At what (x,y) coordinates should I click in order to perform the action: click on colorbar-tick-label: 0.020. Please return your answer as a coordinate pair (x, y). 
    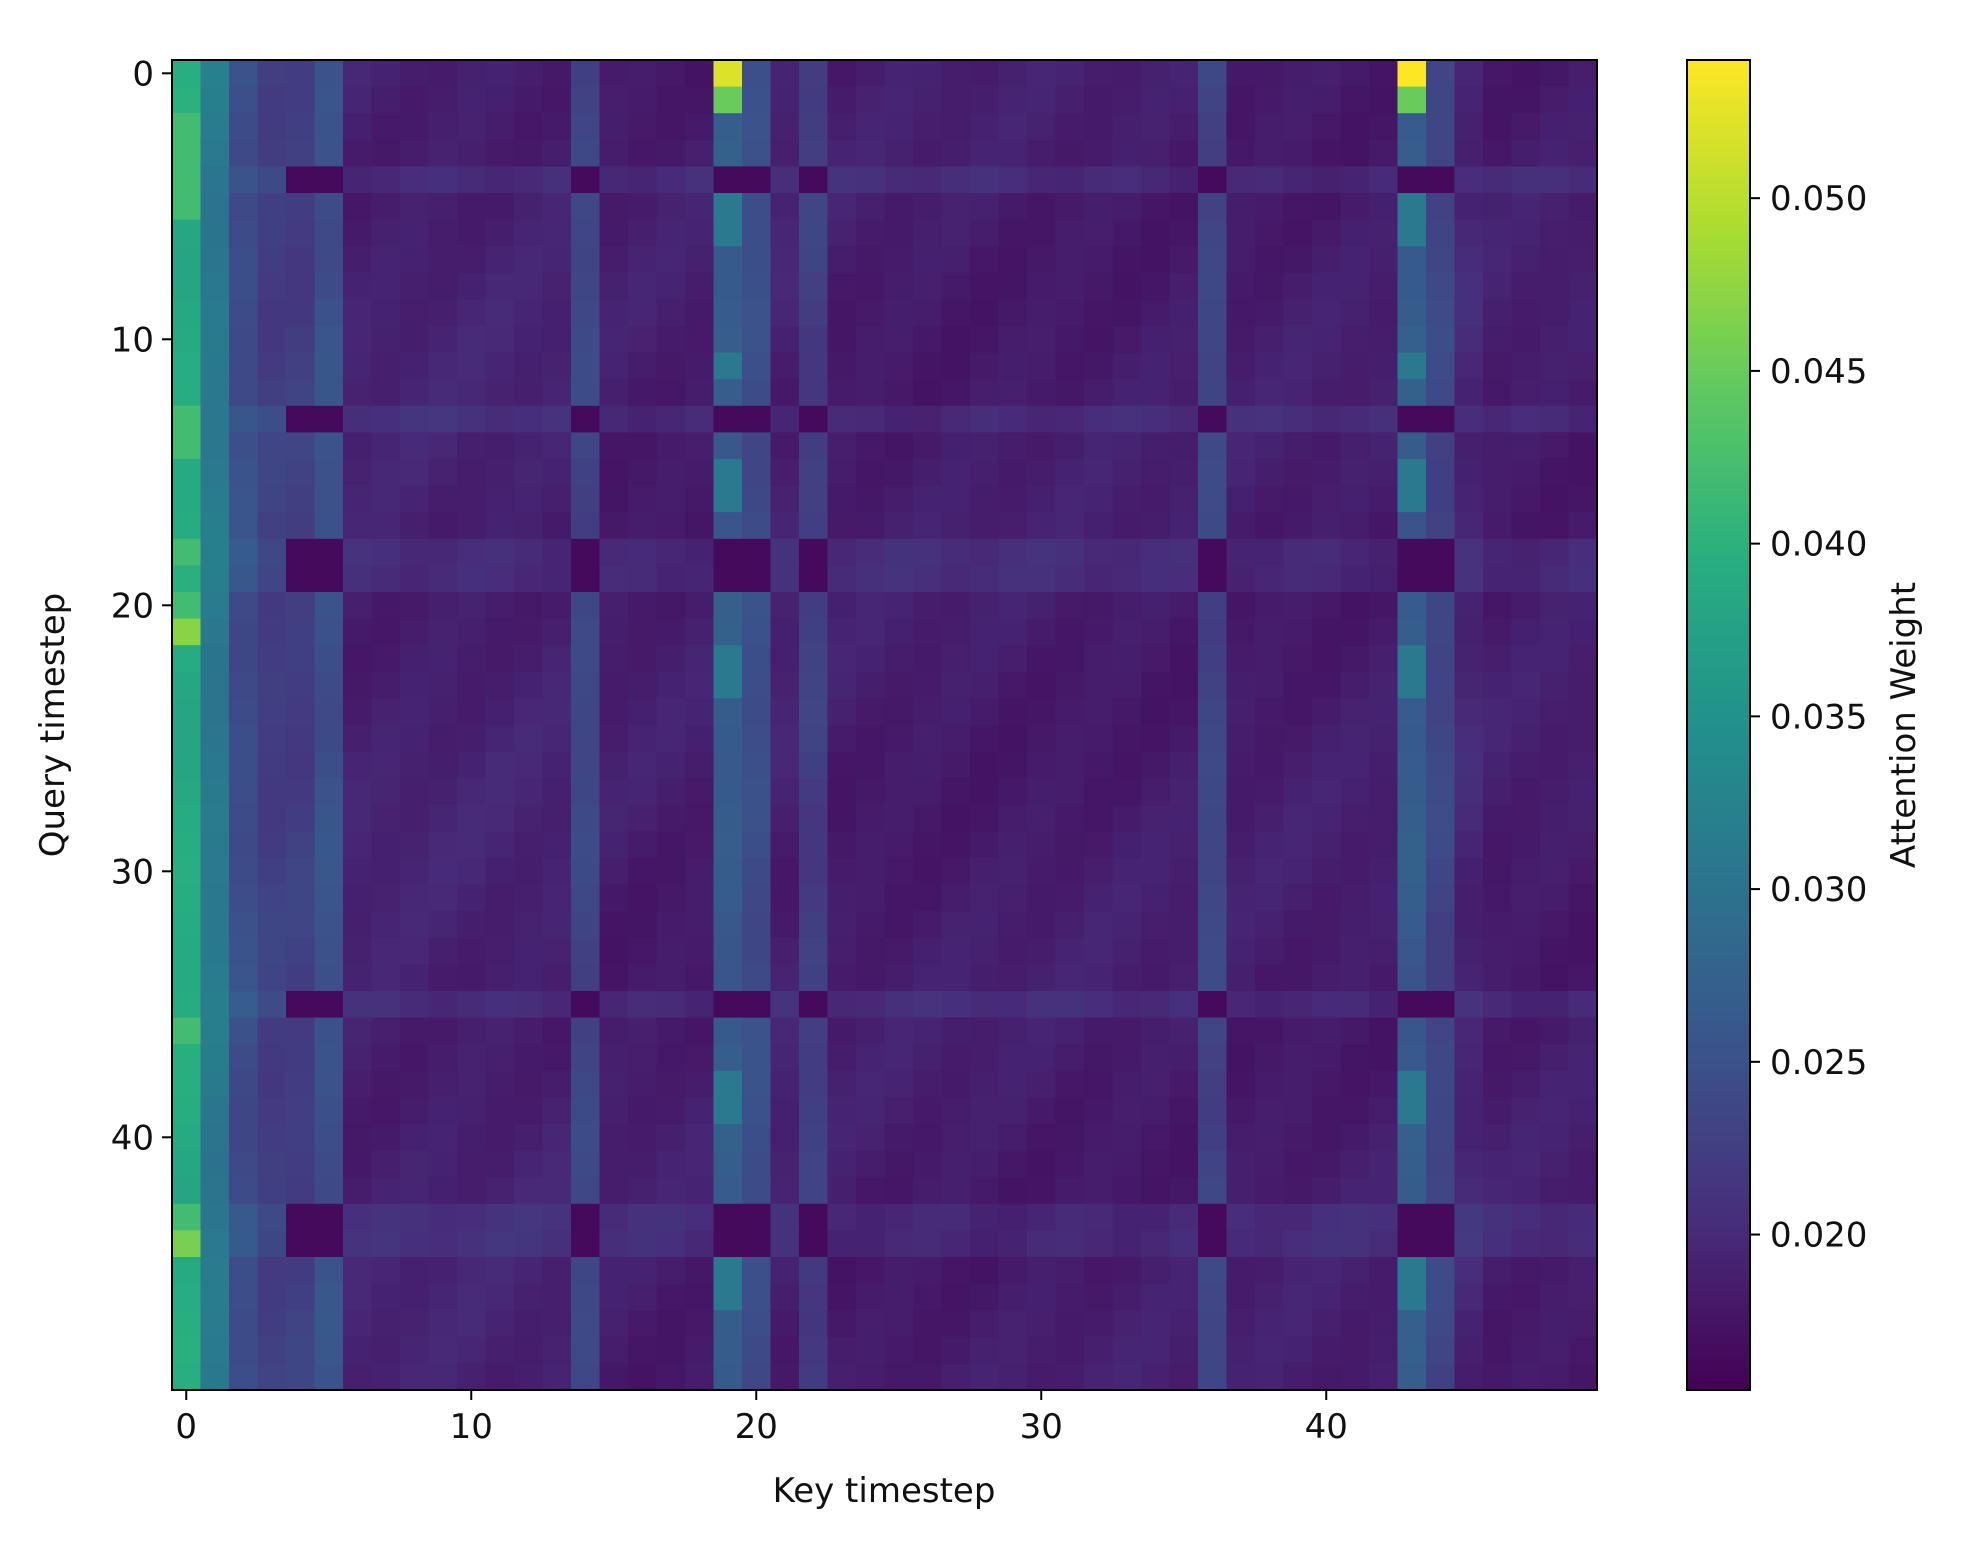
    Looking at the image, I should click on (1818, 1236).